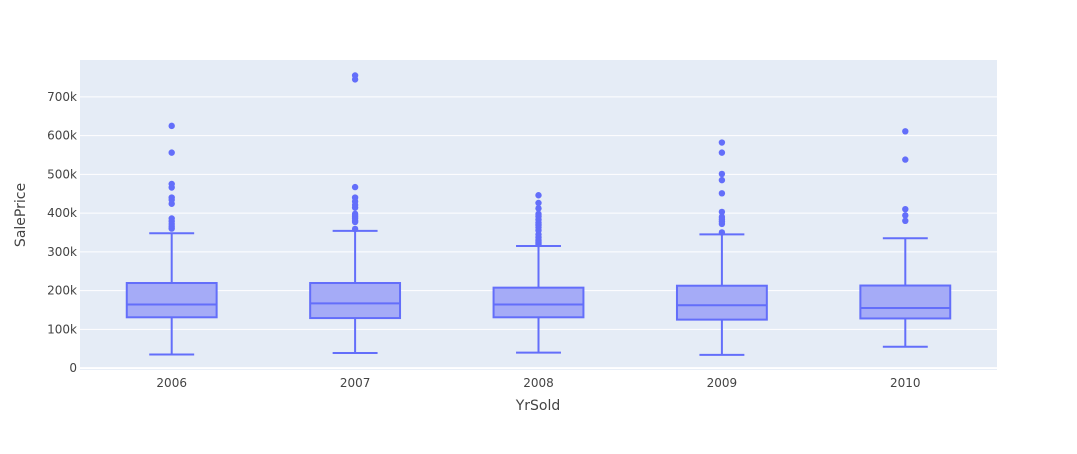 Image resolution: width=1077 pixels, height=454 pixels. Describe the element at coordinates (538, 406) in the screenshot. I see `x-axis-title: YrSold` at that location.